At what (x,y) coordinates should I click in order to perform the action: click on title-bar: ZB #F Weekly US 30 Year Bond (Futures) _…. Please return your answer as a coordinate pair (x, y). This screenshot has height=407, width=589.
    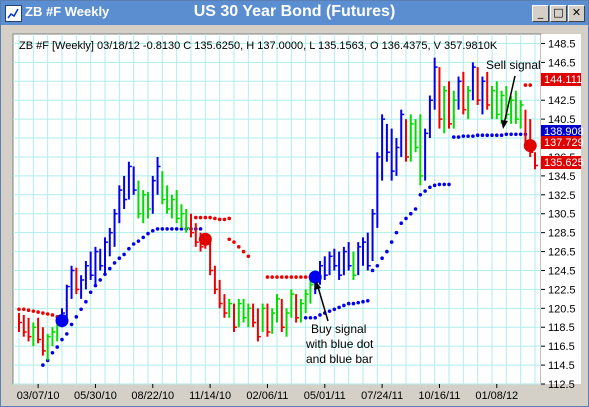
    Looking at the image, I should click on (294, 13).